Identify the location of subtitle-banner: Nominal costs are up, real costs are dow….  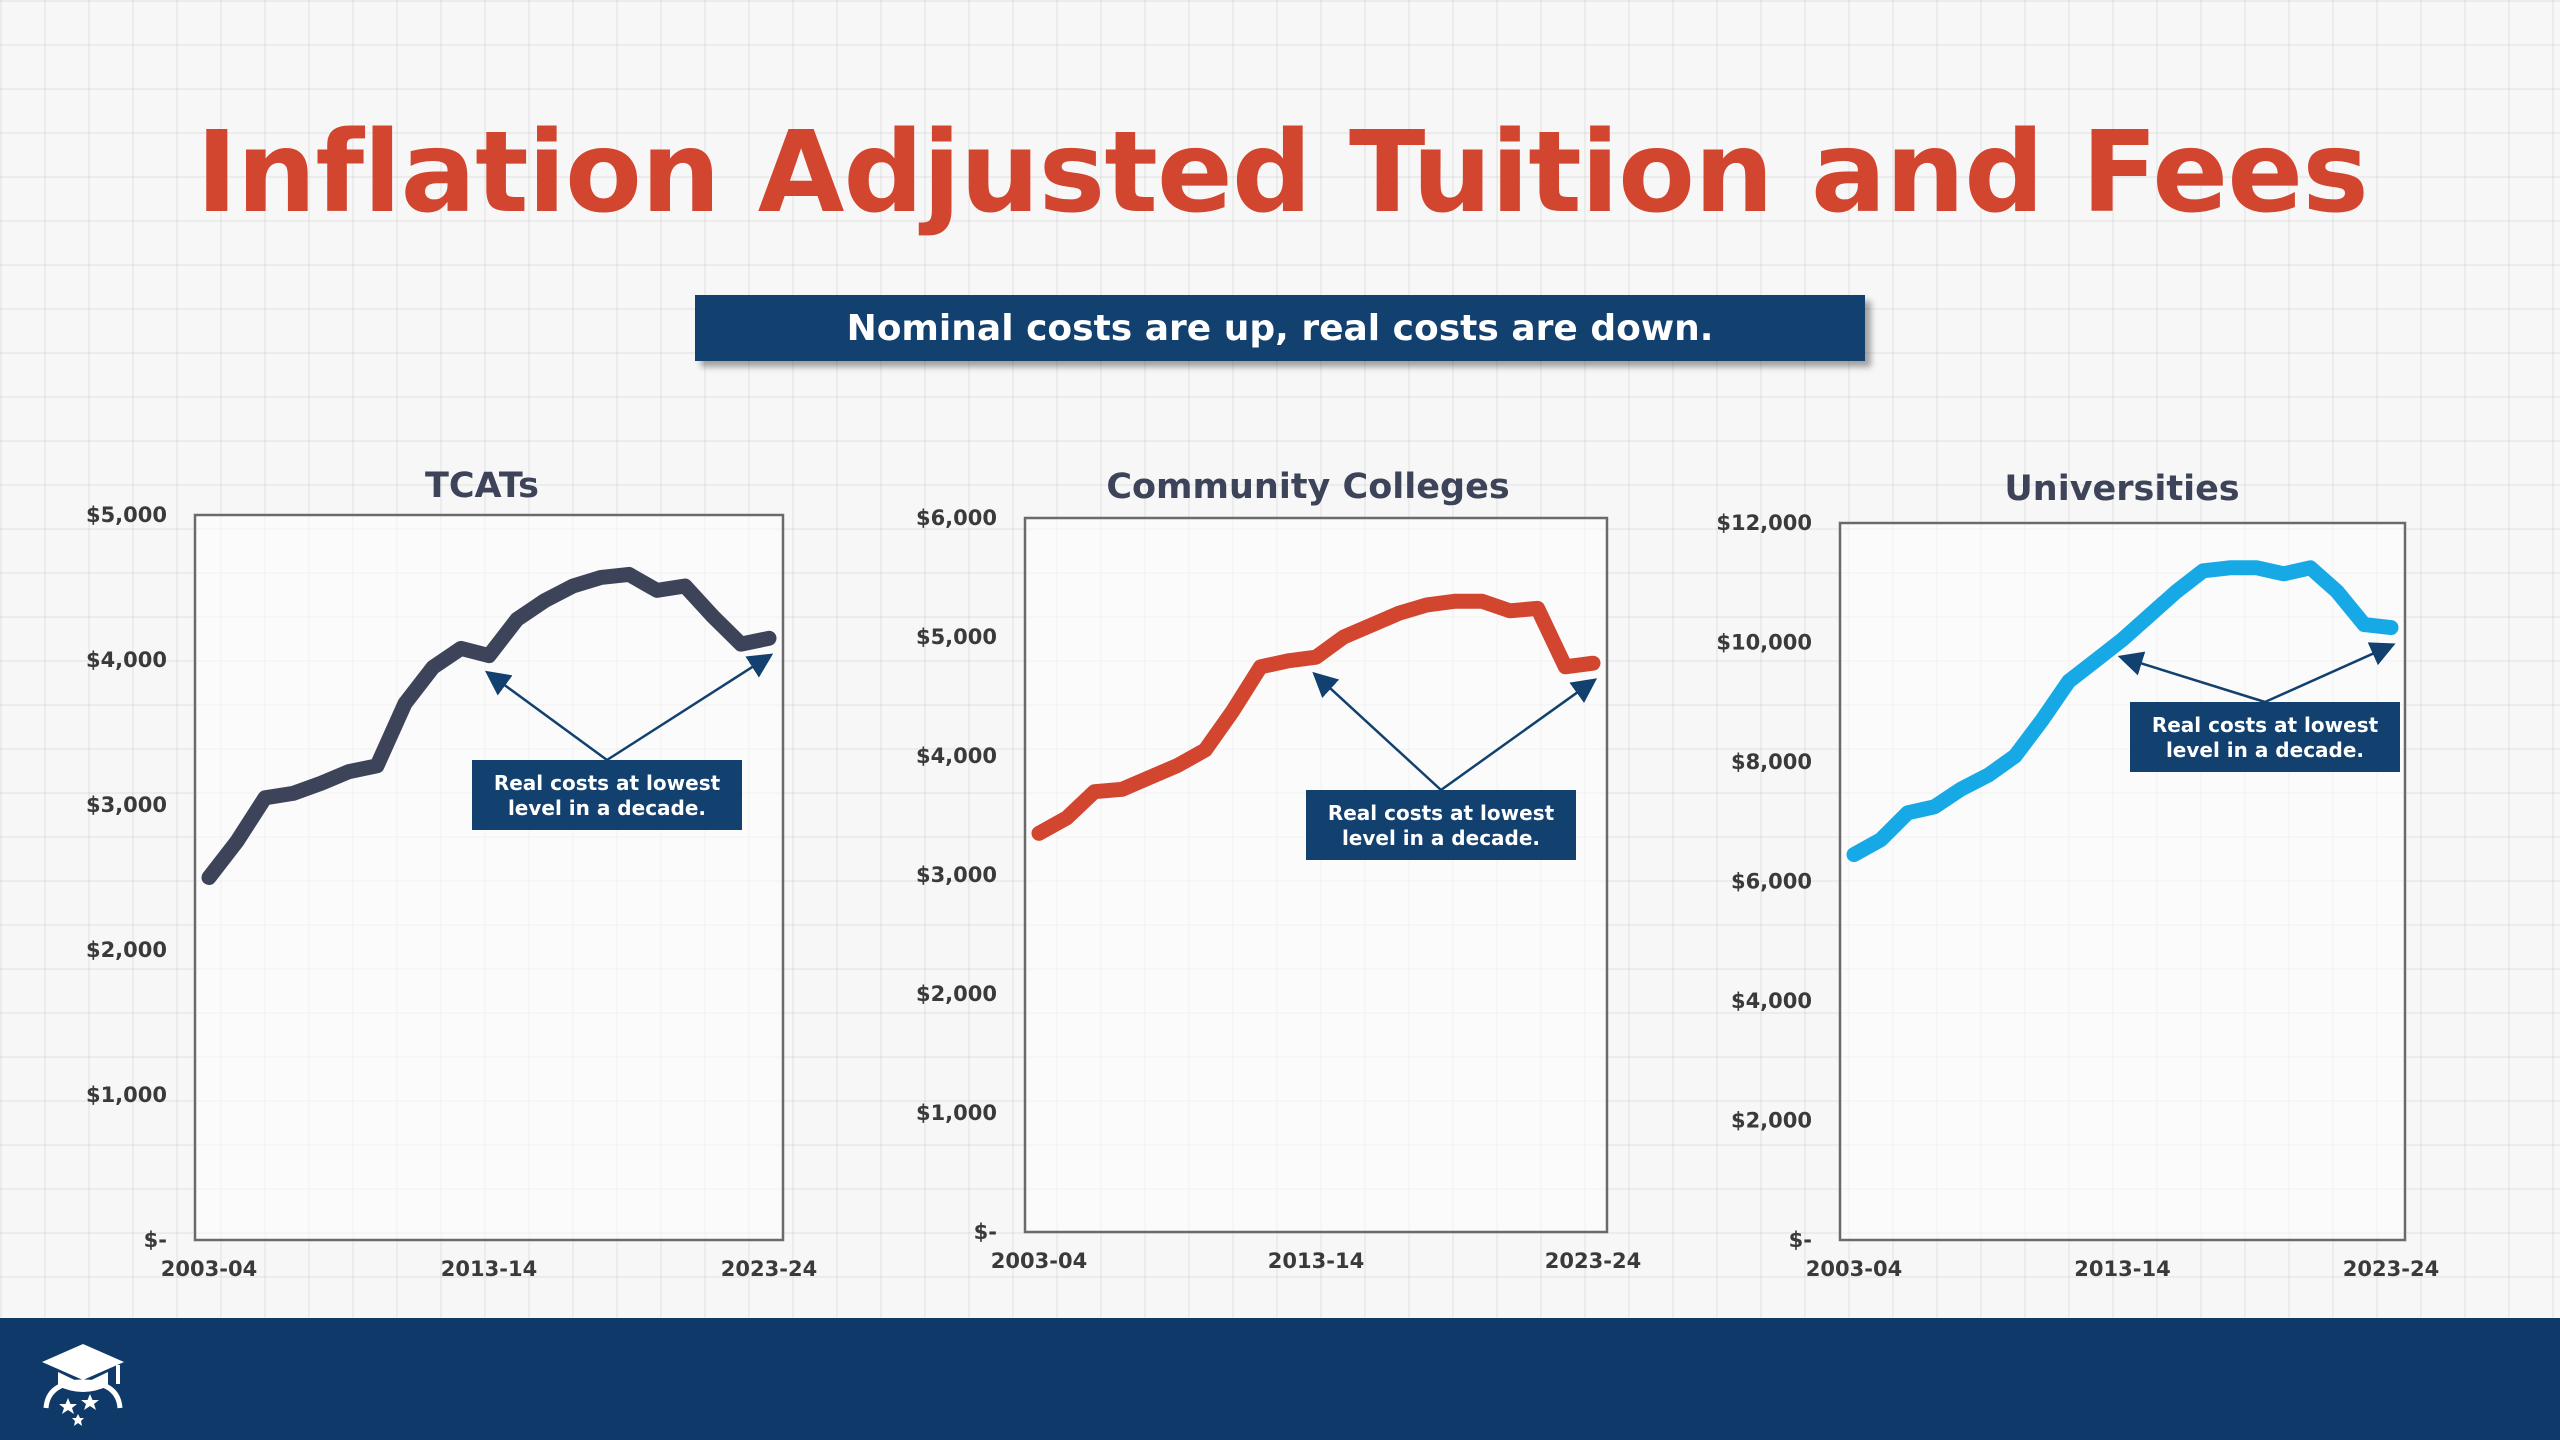
(1280, 328).